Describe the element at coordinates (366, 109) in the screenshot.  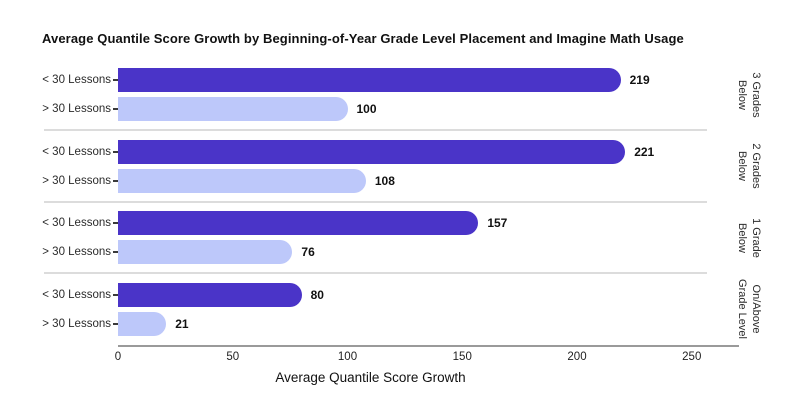
I see `bar-value-label: 100` at that location.